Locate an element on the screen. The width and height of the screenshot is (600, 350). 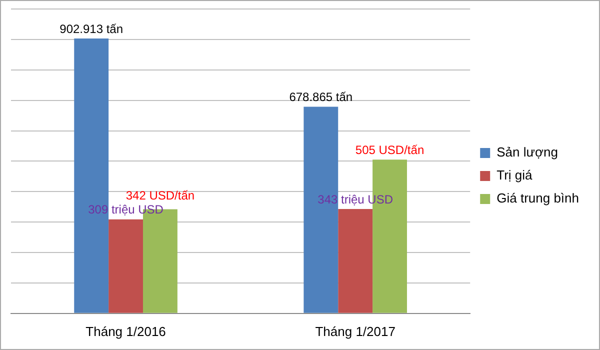
x-tick-label: Tháng 1/2016 is located at coordinates (126, 331).